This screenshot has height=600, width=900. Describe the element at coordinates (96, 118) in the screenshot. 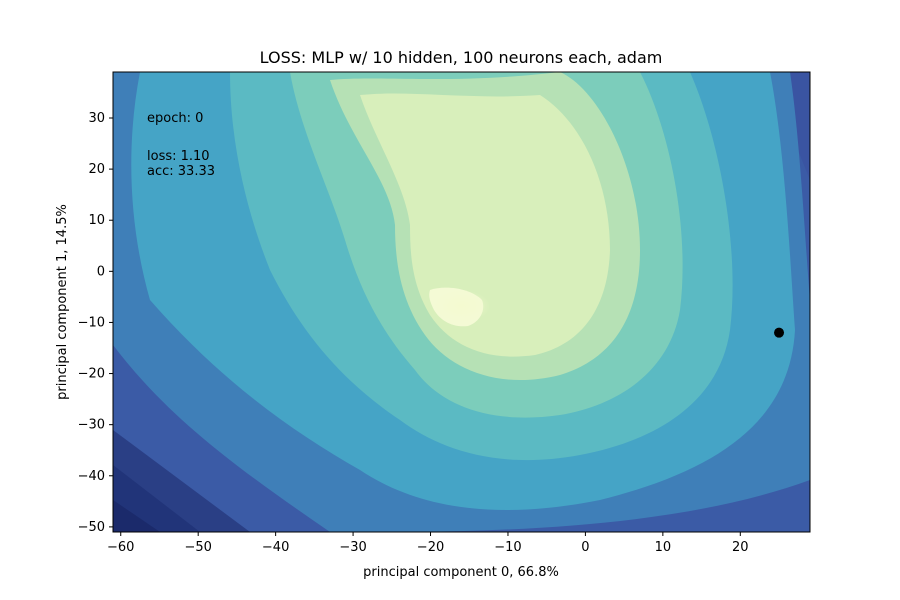

I see `y-tick-label: 30` at that location.